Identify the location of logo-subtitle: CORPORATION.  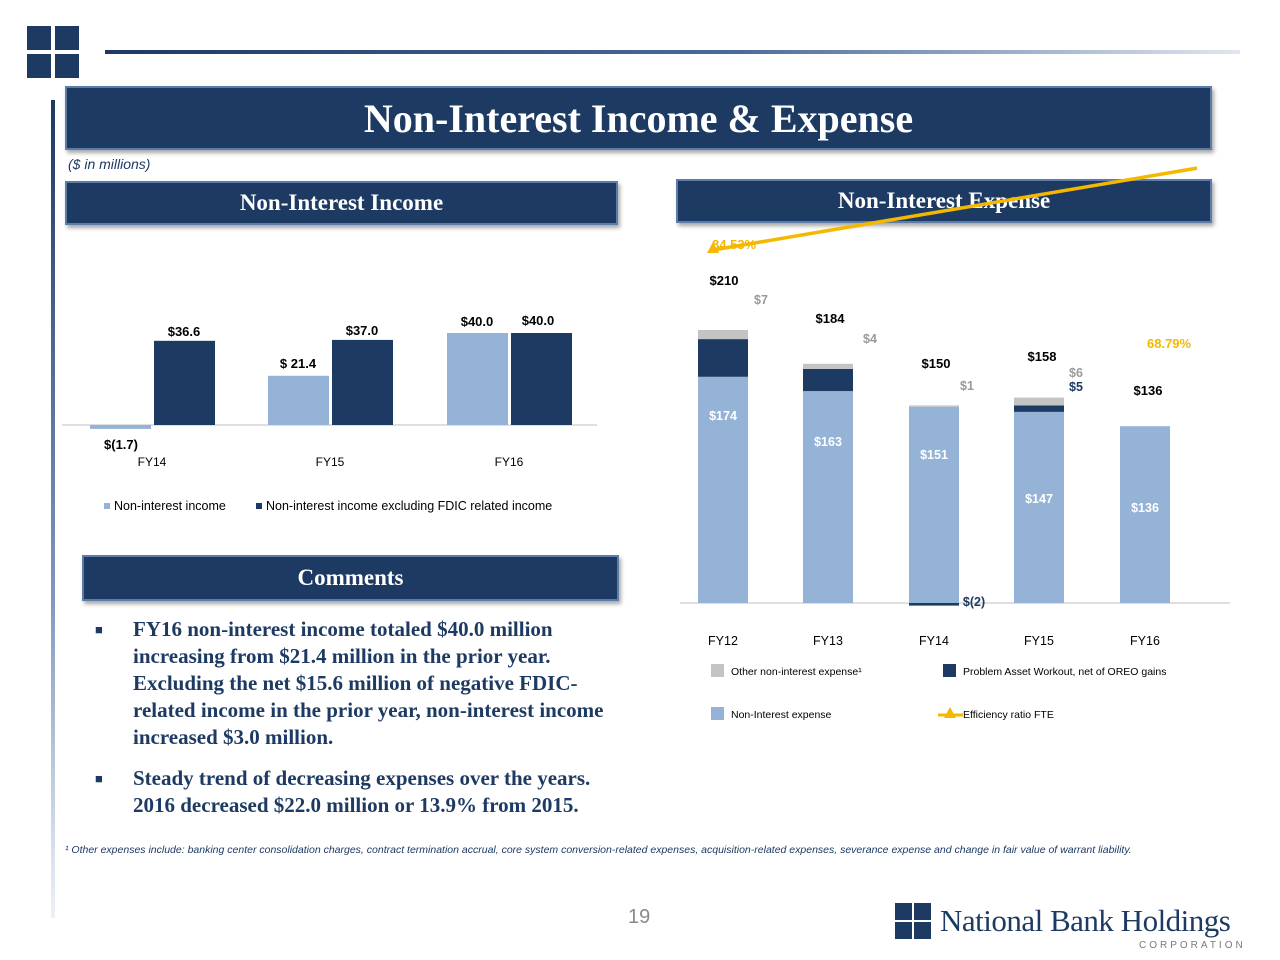
(1192, 945).